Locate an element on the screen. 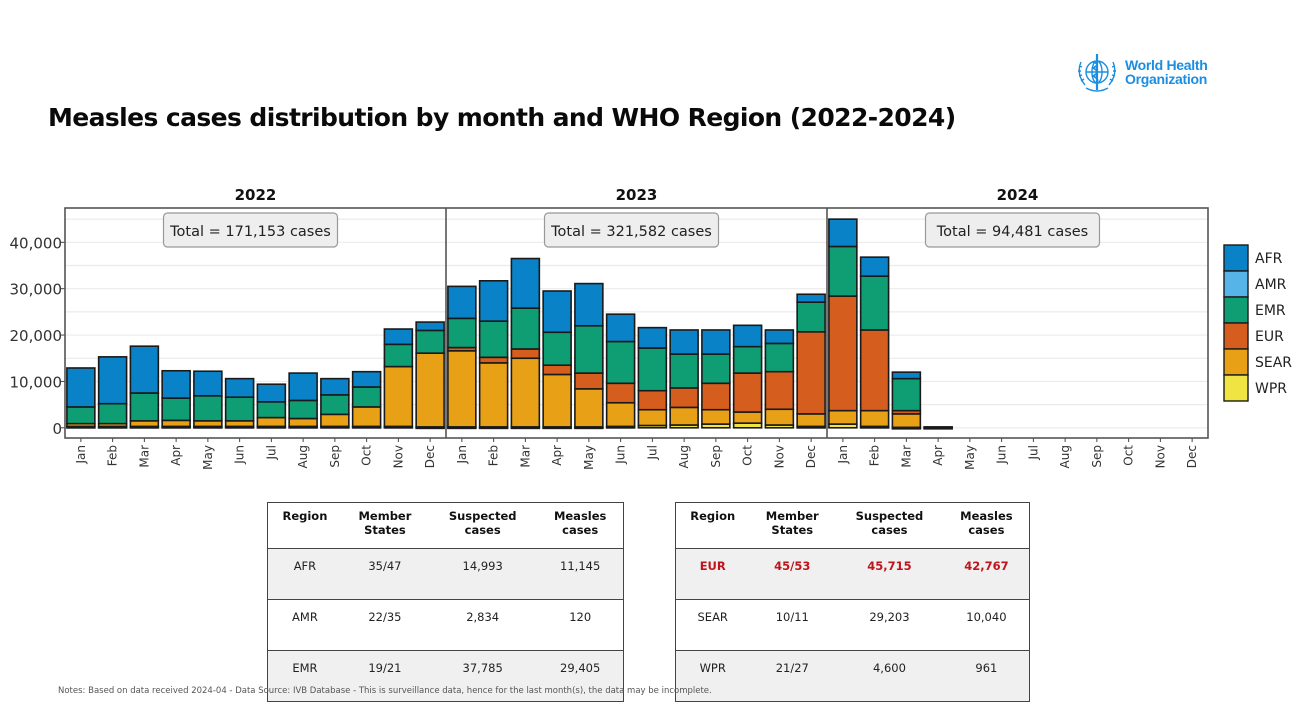 The height and width of the screenshot is (723, 1299). table-cell: 19/21 is located at coordinates (385, 676).